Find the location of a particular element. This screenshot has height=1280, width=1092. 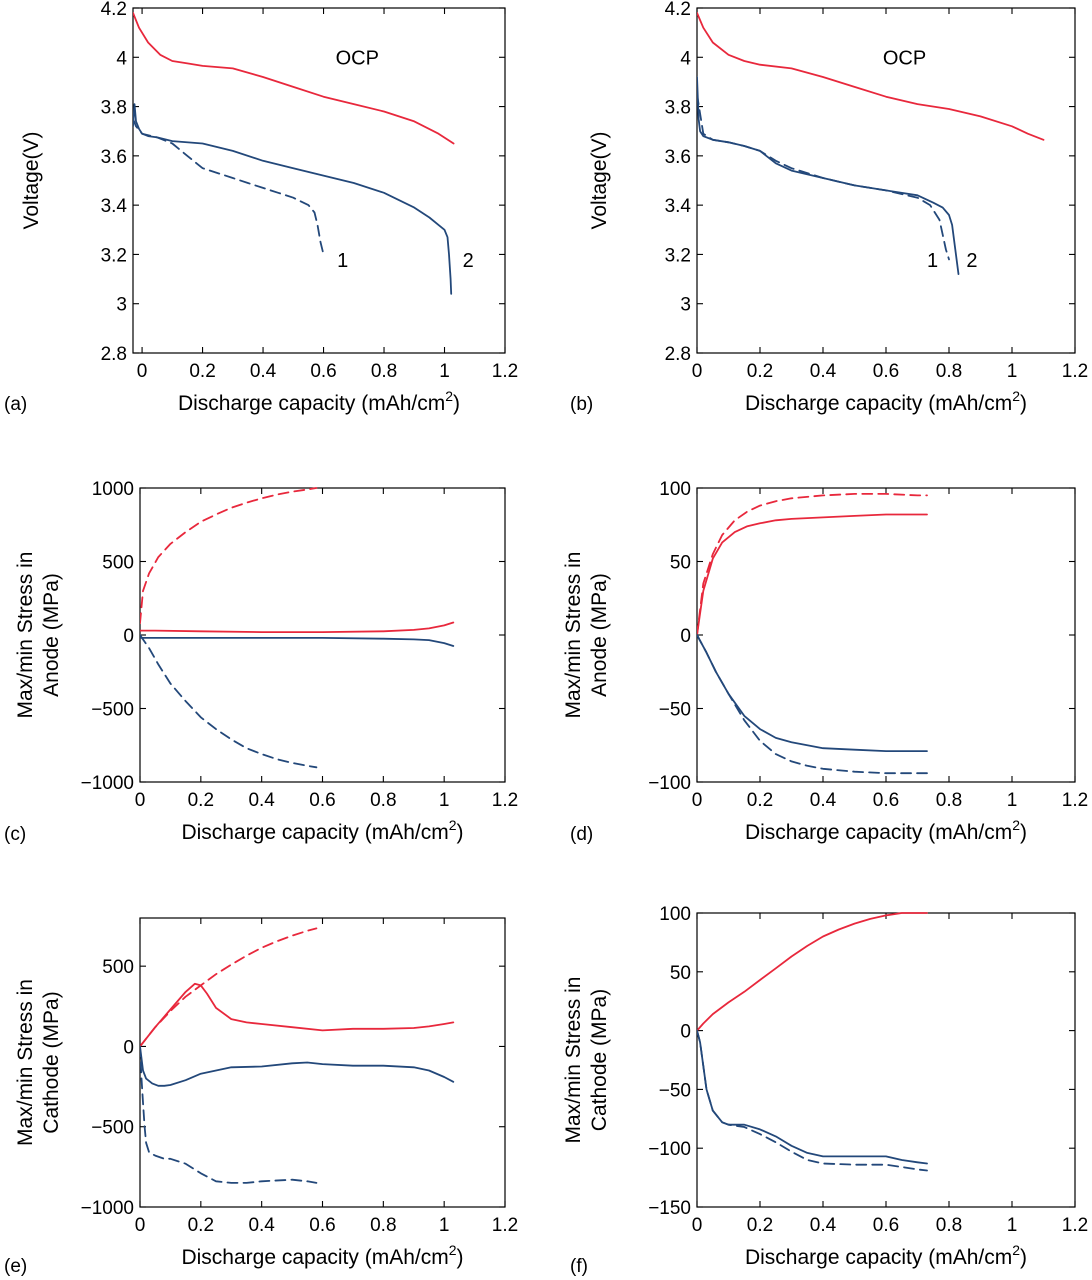

y-tick-label: 4 is located at coordinates (685, 58).